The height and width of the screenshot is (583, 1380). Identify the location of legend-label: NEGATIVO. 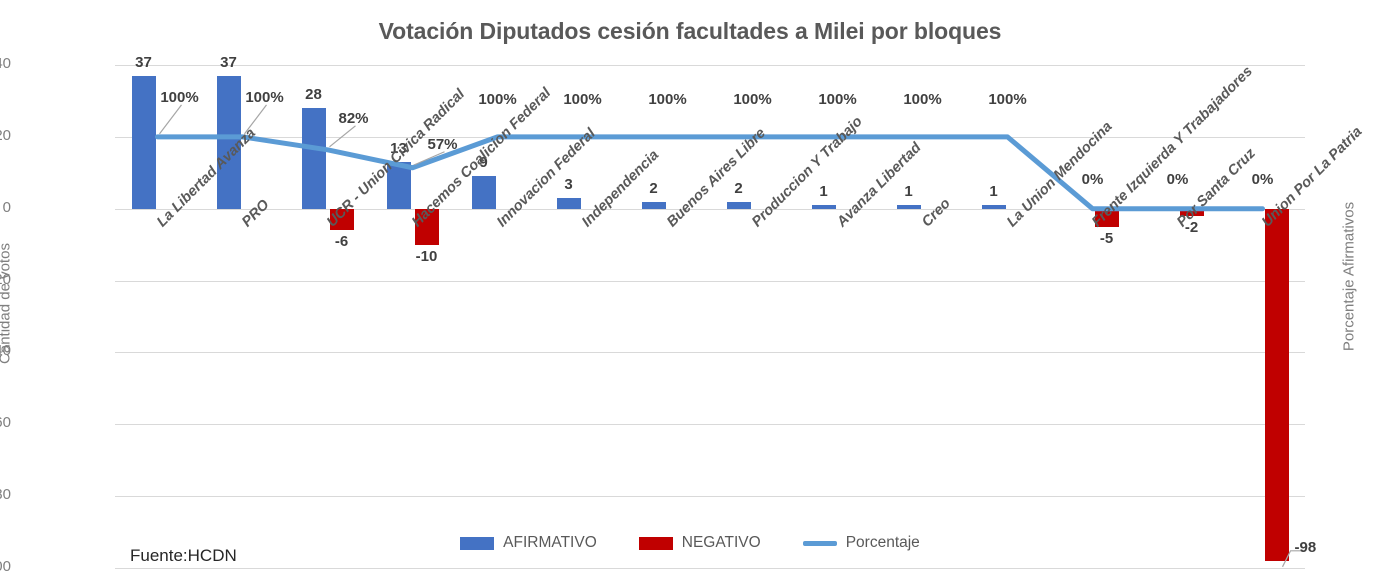
(721, 542).